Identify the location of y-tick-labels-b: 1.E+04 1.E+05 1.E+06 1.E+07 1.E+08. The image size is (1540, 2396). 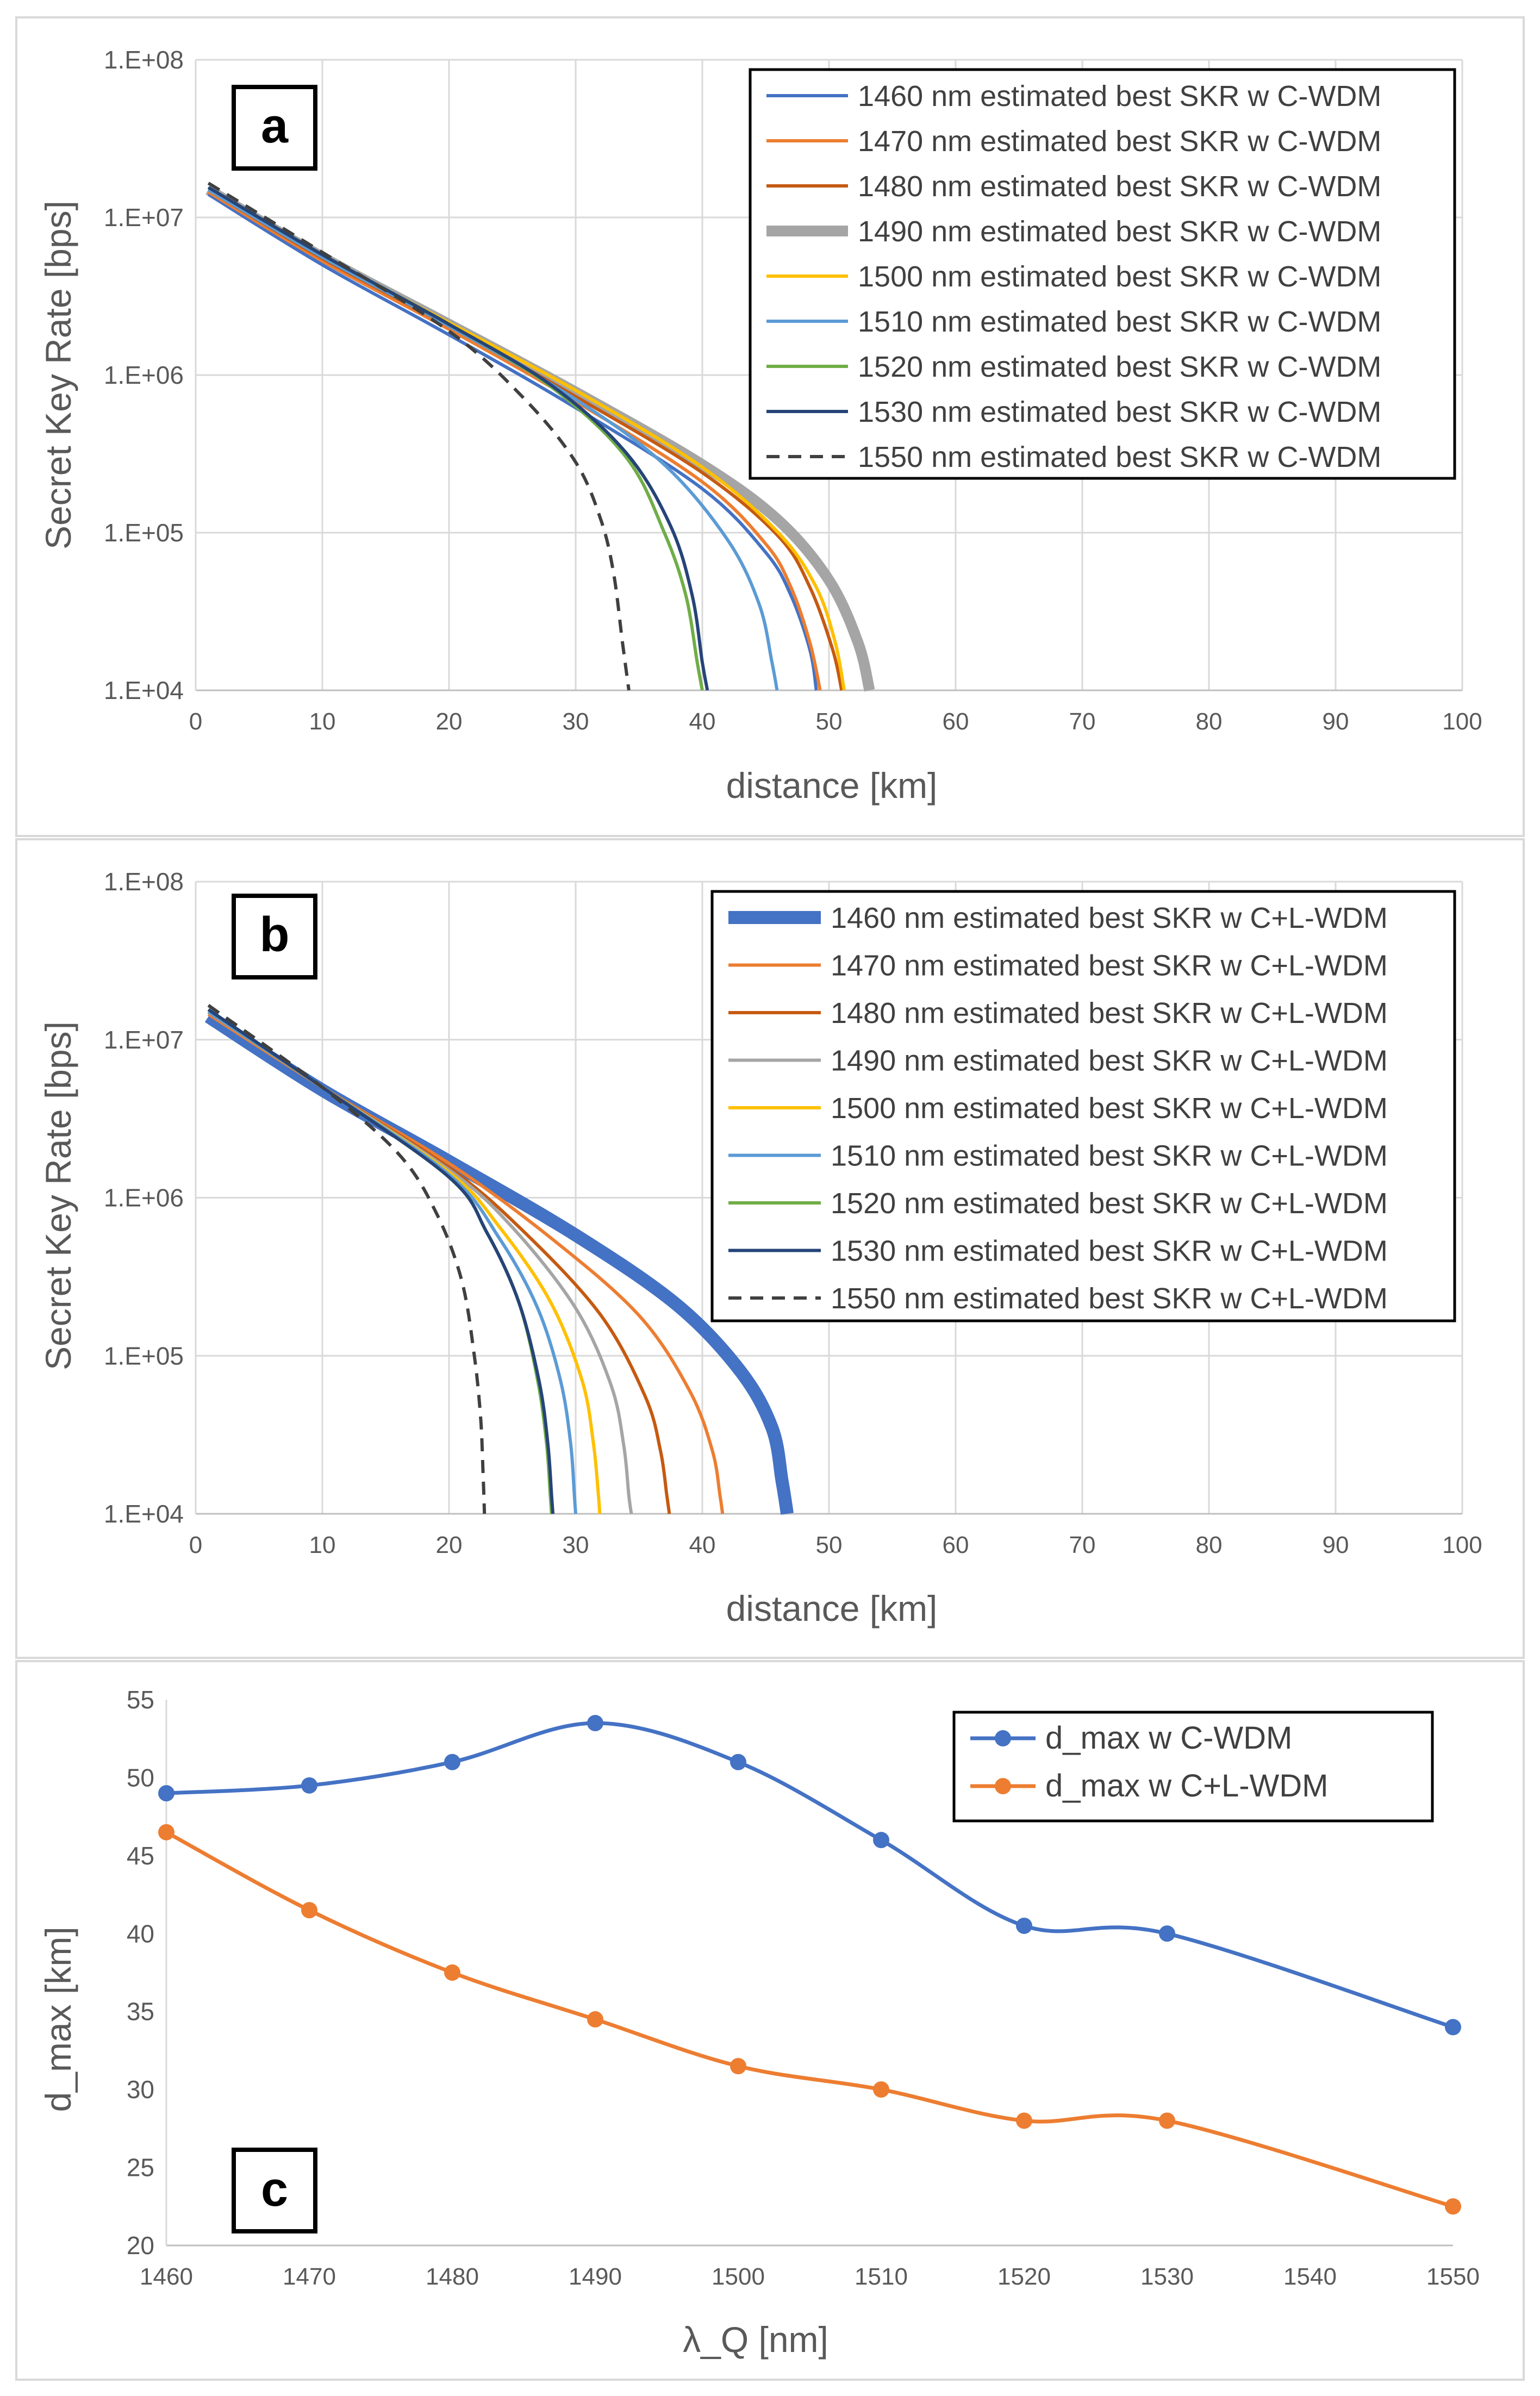
(144, 1198).